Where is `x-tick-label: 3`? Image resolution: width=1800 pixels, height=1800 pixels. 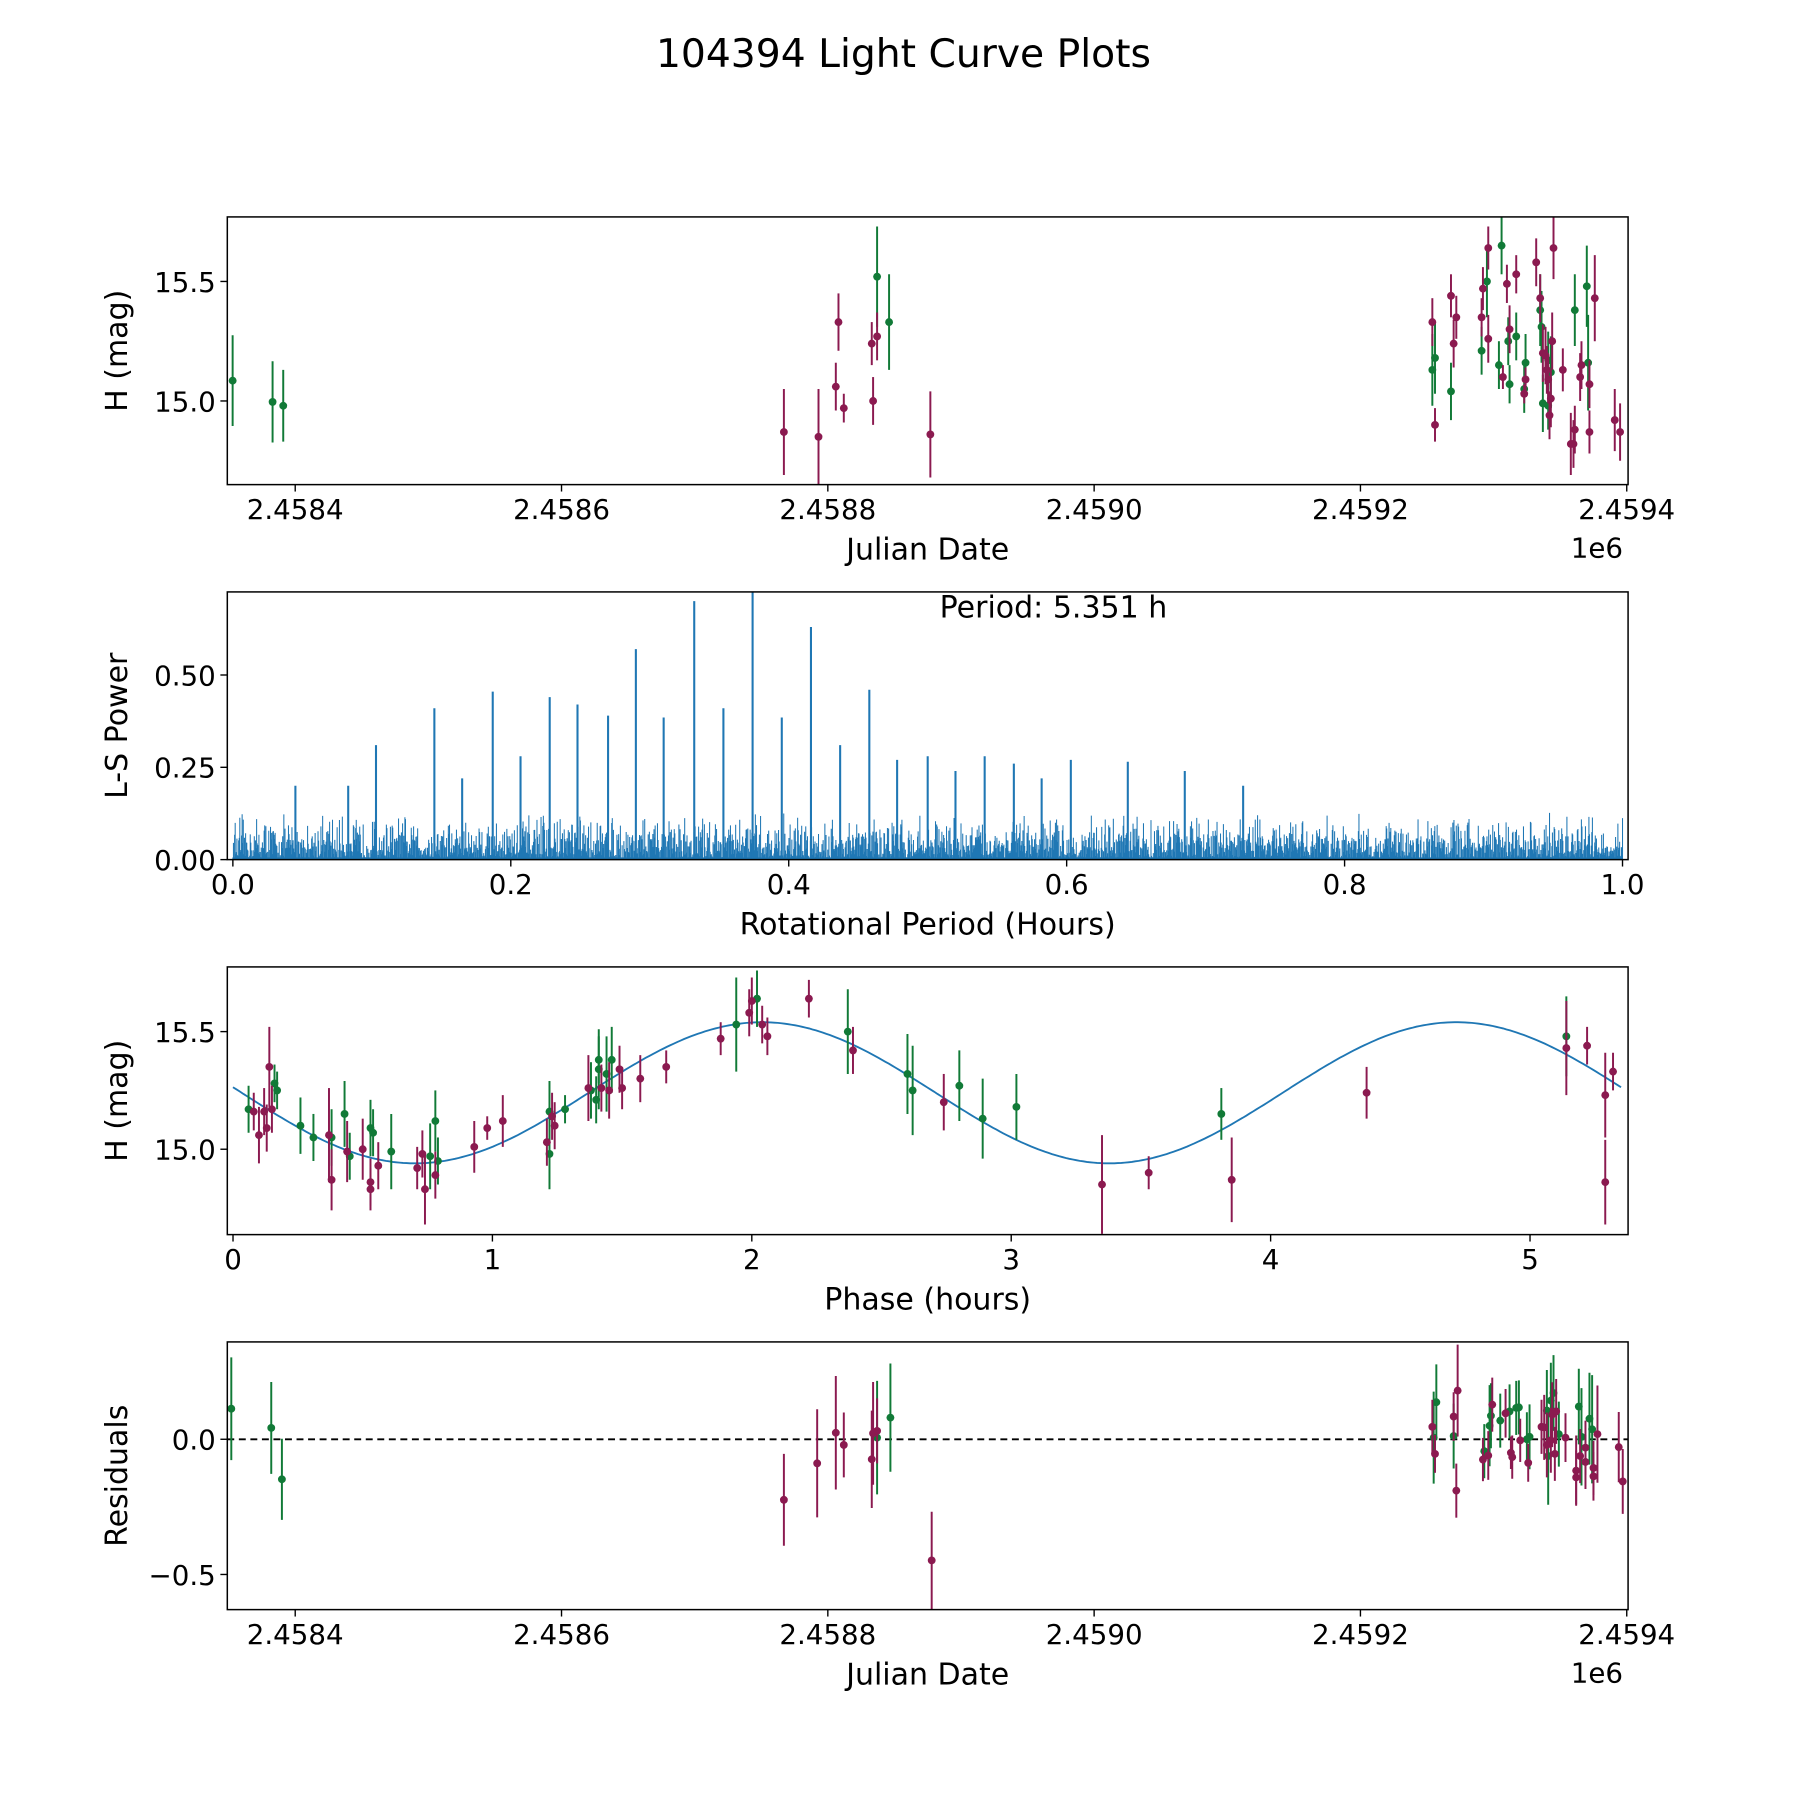 x-tick-label: 3 is located at coordinates (1011, 1259).